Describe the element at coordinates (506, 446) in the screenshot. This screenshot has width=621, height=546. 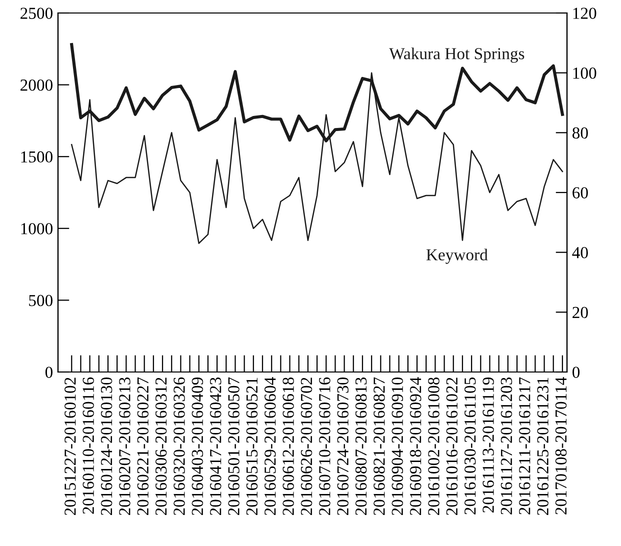
I see `x-tick-label: 20161127-20161203` at that location.